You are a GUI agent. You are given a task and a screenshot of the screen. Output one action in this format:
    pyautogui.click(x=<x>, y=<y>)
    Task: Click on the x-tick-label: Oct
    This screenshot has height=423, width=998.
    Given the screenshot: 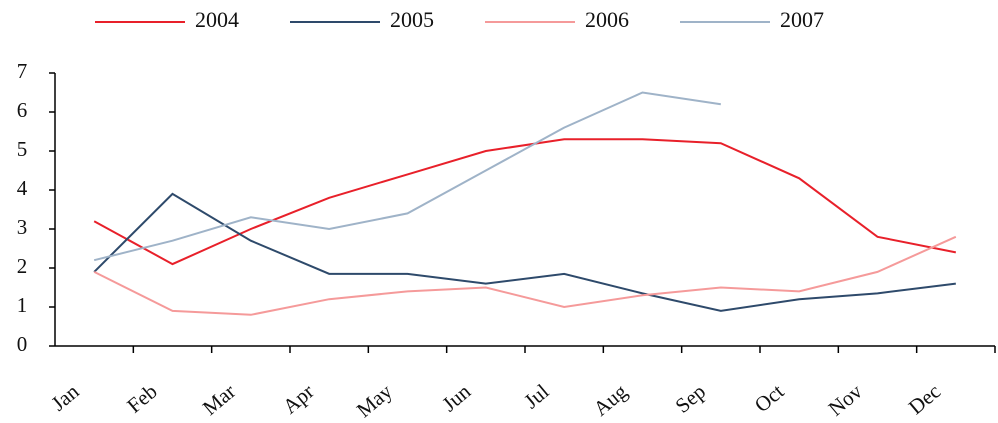 What is the action you would take?
    pyautogui.click(x=769, y=398)
    